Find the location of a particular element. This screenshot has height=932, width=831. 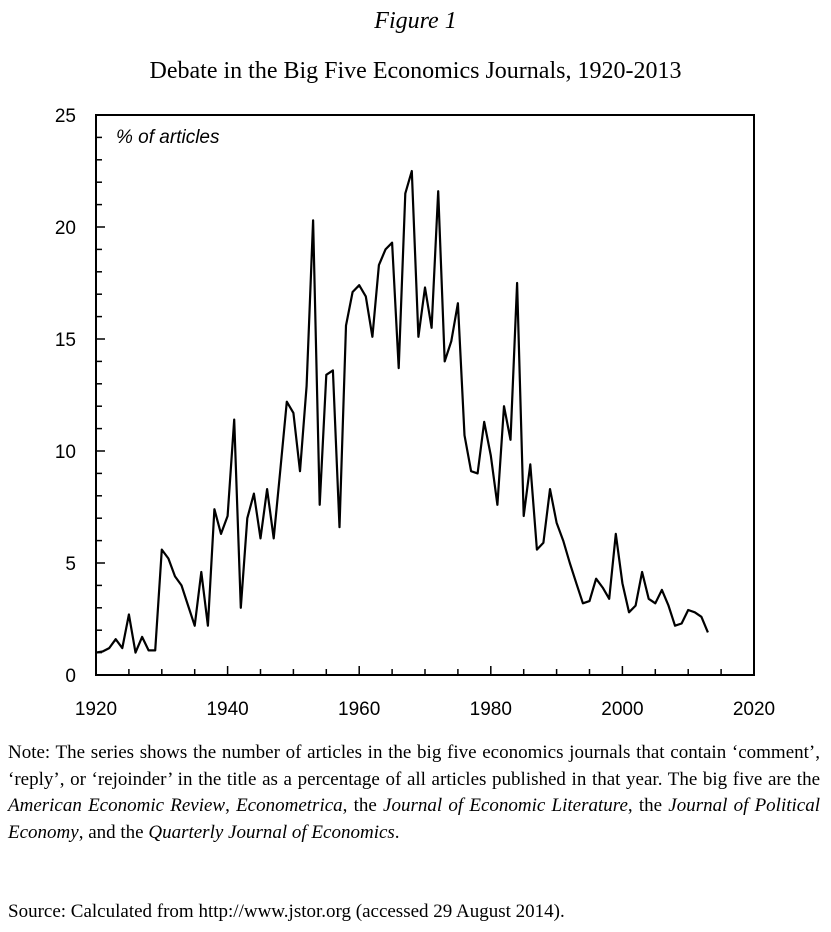

y-tick-label: 5 is located at coordinates (70, 564).